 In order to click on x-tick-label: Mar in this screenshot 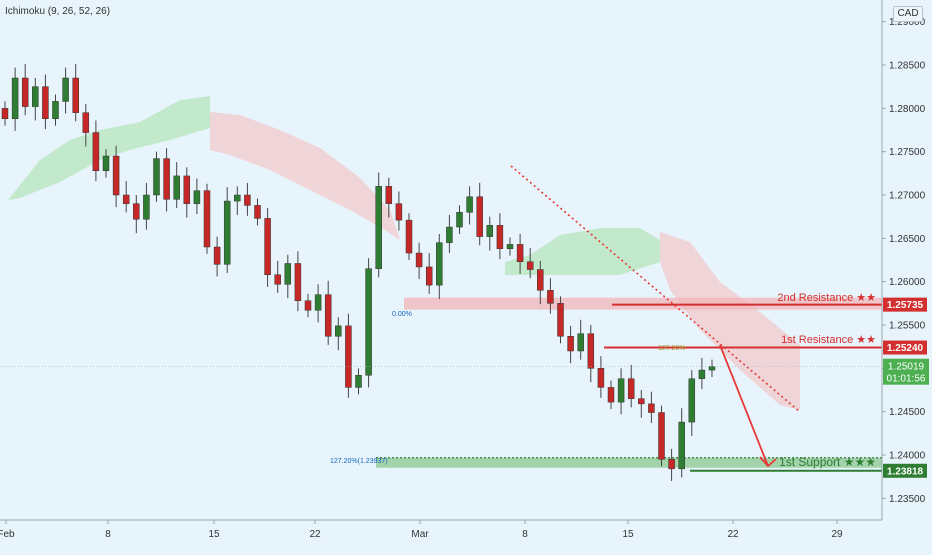, I will do `click(420, 534)`.